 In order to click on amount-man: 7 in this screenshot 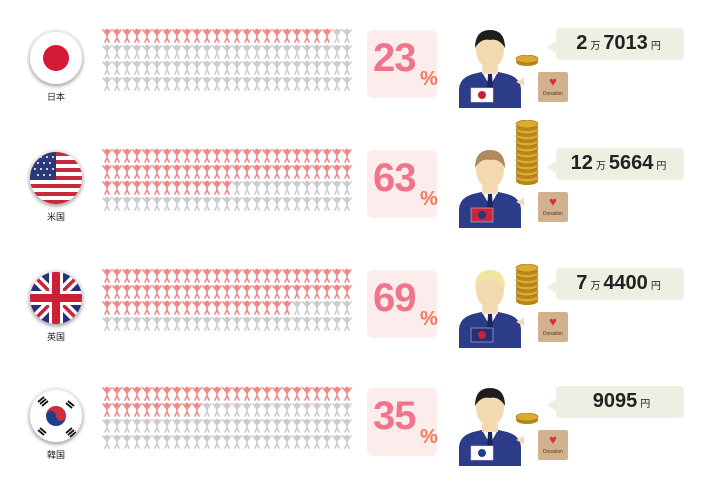, I will do `click(582, 283)`.